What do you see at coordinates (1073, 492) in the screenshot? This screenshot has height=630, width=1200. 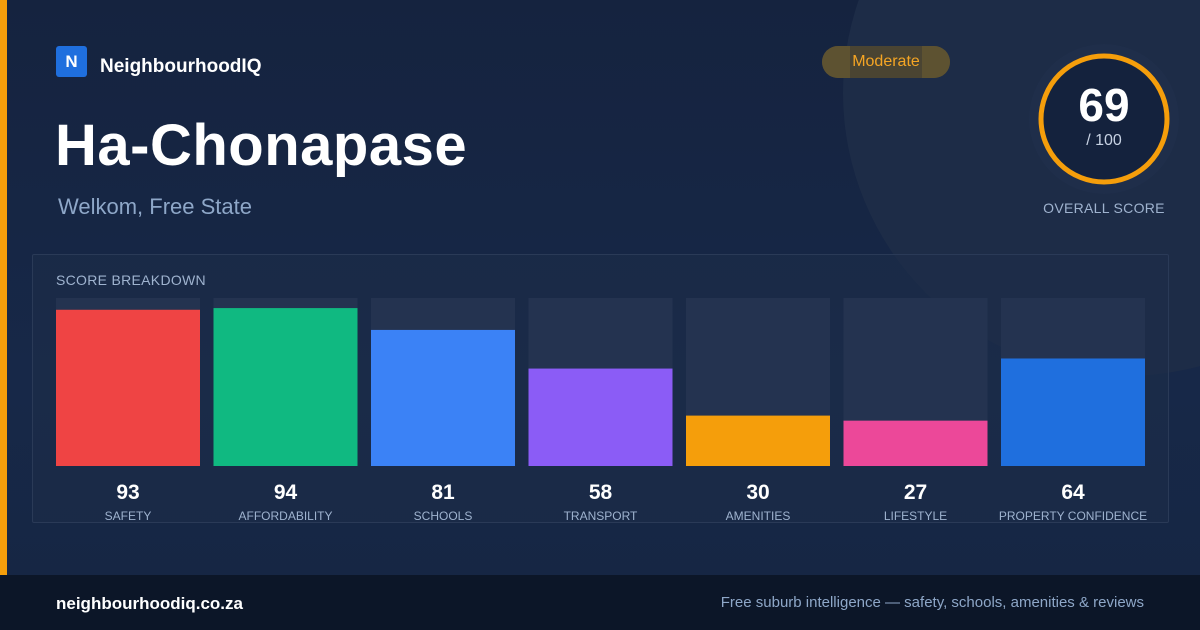 I see `bar-value-label: 64` at bounding box center [1073, 492].